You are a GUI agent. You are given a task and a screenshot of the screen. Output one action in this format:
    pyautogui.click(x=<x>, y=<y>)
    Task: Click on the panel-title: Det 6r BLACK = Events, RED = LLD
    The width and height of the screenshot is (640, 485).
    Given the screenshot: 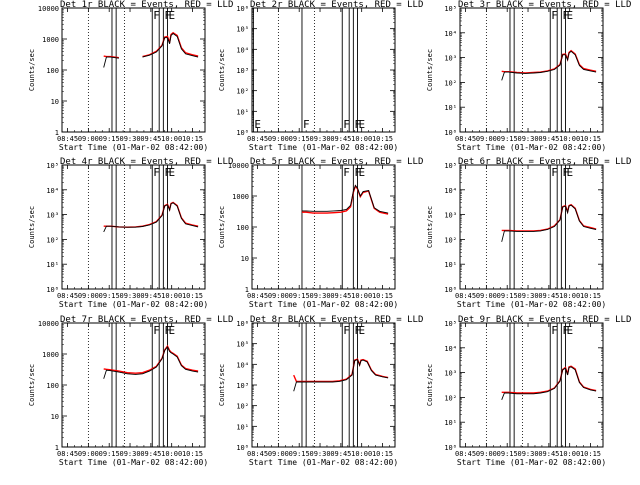 What is the action you would take?
    pyautogui.click(x=544, y=162)
    